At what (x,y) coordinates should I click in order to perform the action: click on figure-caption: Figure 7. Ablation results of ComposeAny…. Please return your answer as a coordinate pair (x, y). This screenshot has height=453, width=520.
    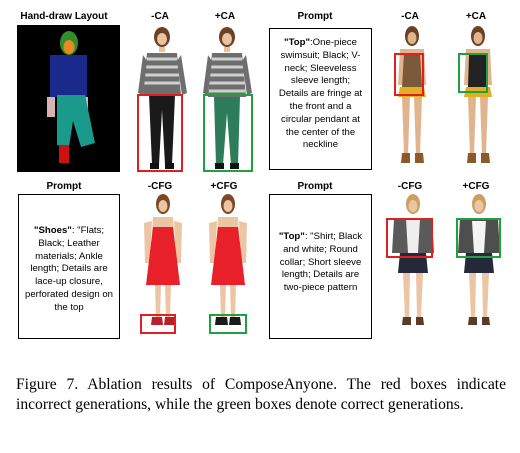
    Looking at the image, I should click on (261, 394).